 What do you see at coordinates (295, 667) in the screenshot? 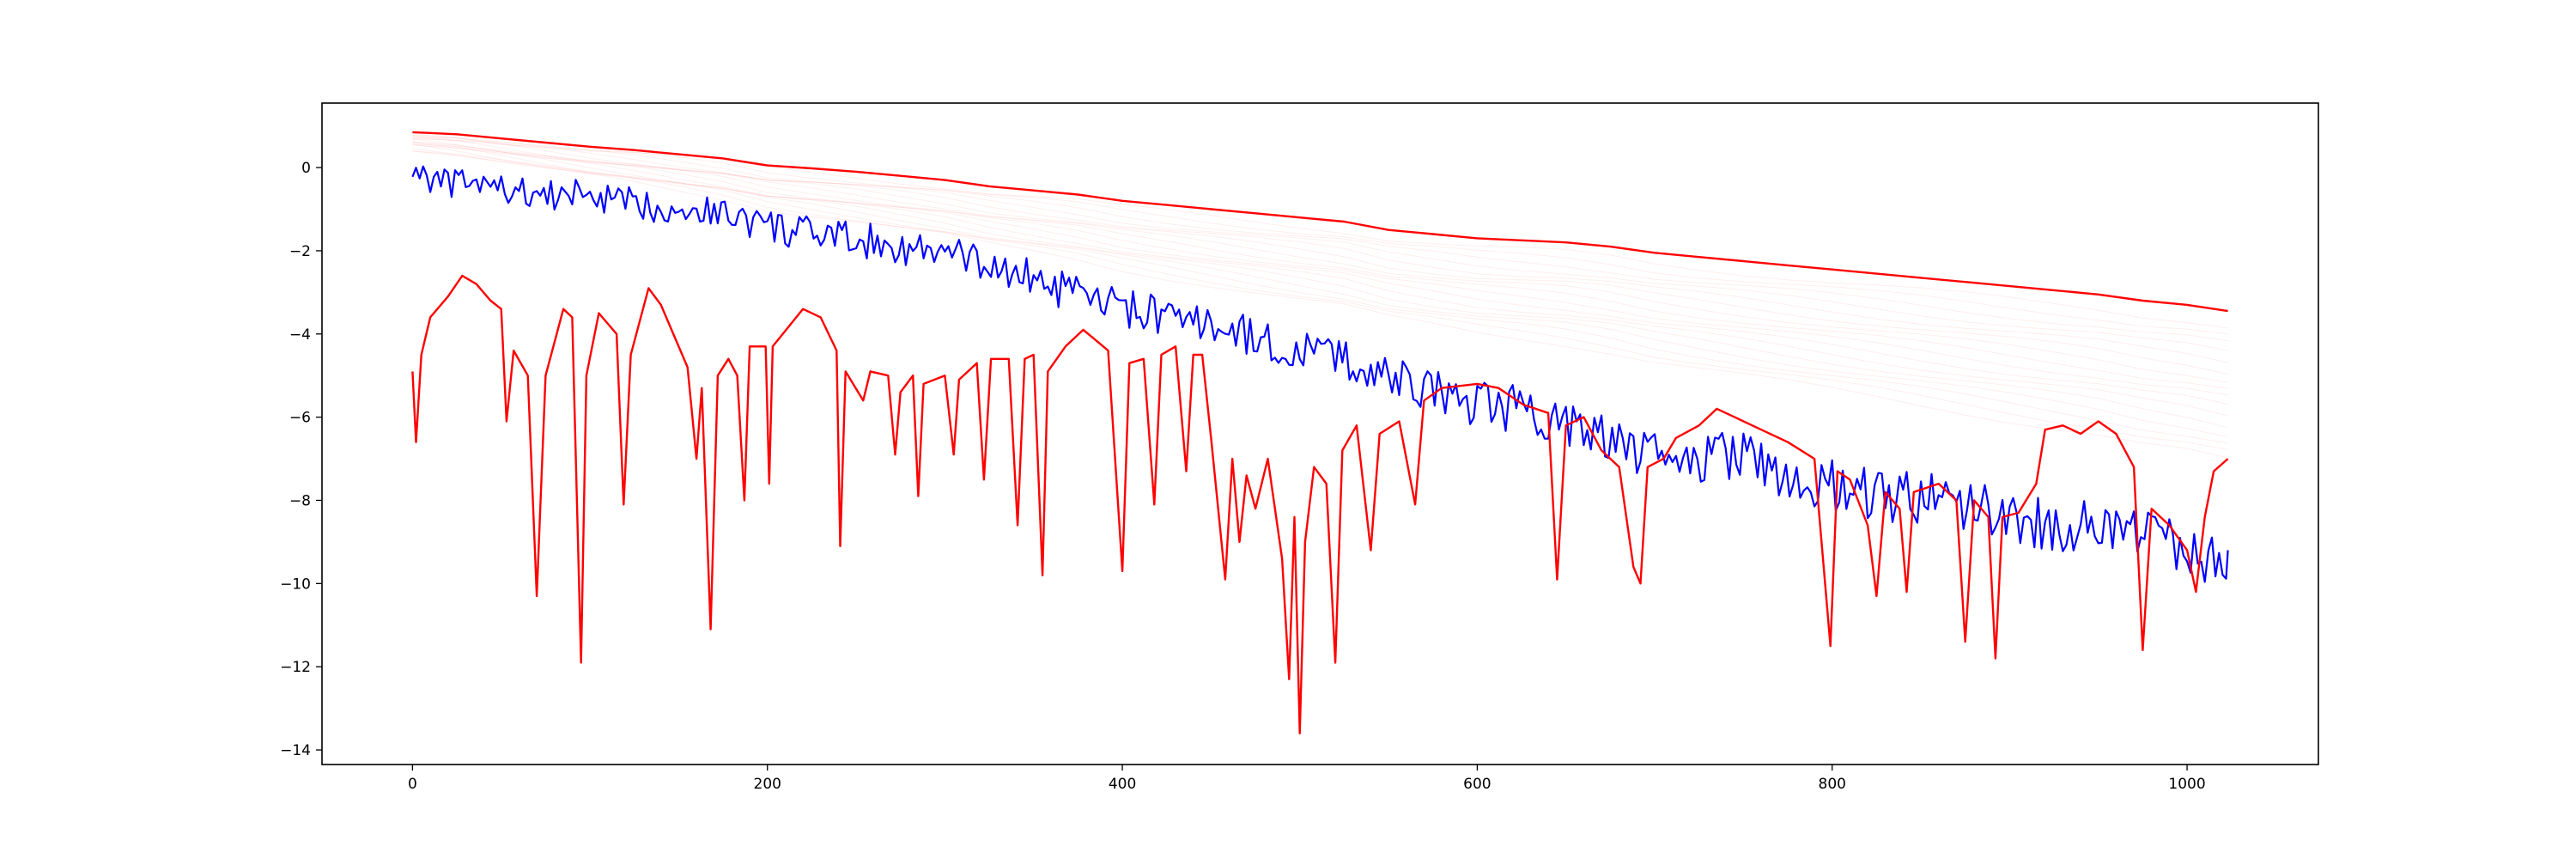
I see `y-tick-label: −12` at bounding box center [295, 667].